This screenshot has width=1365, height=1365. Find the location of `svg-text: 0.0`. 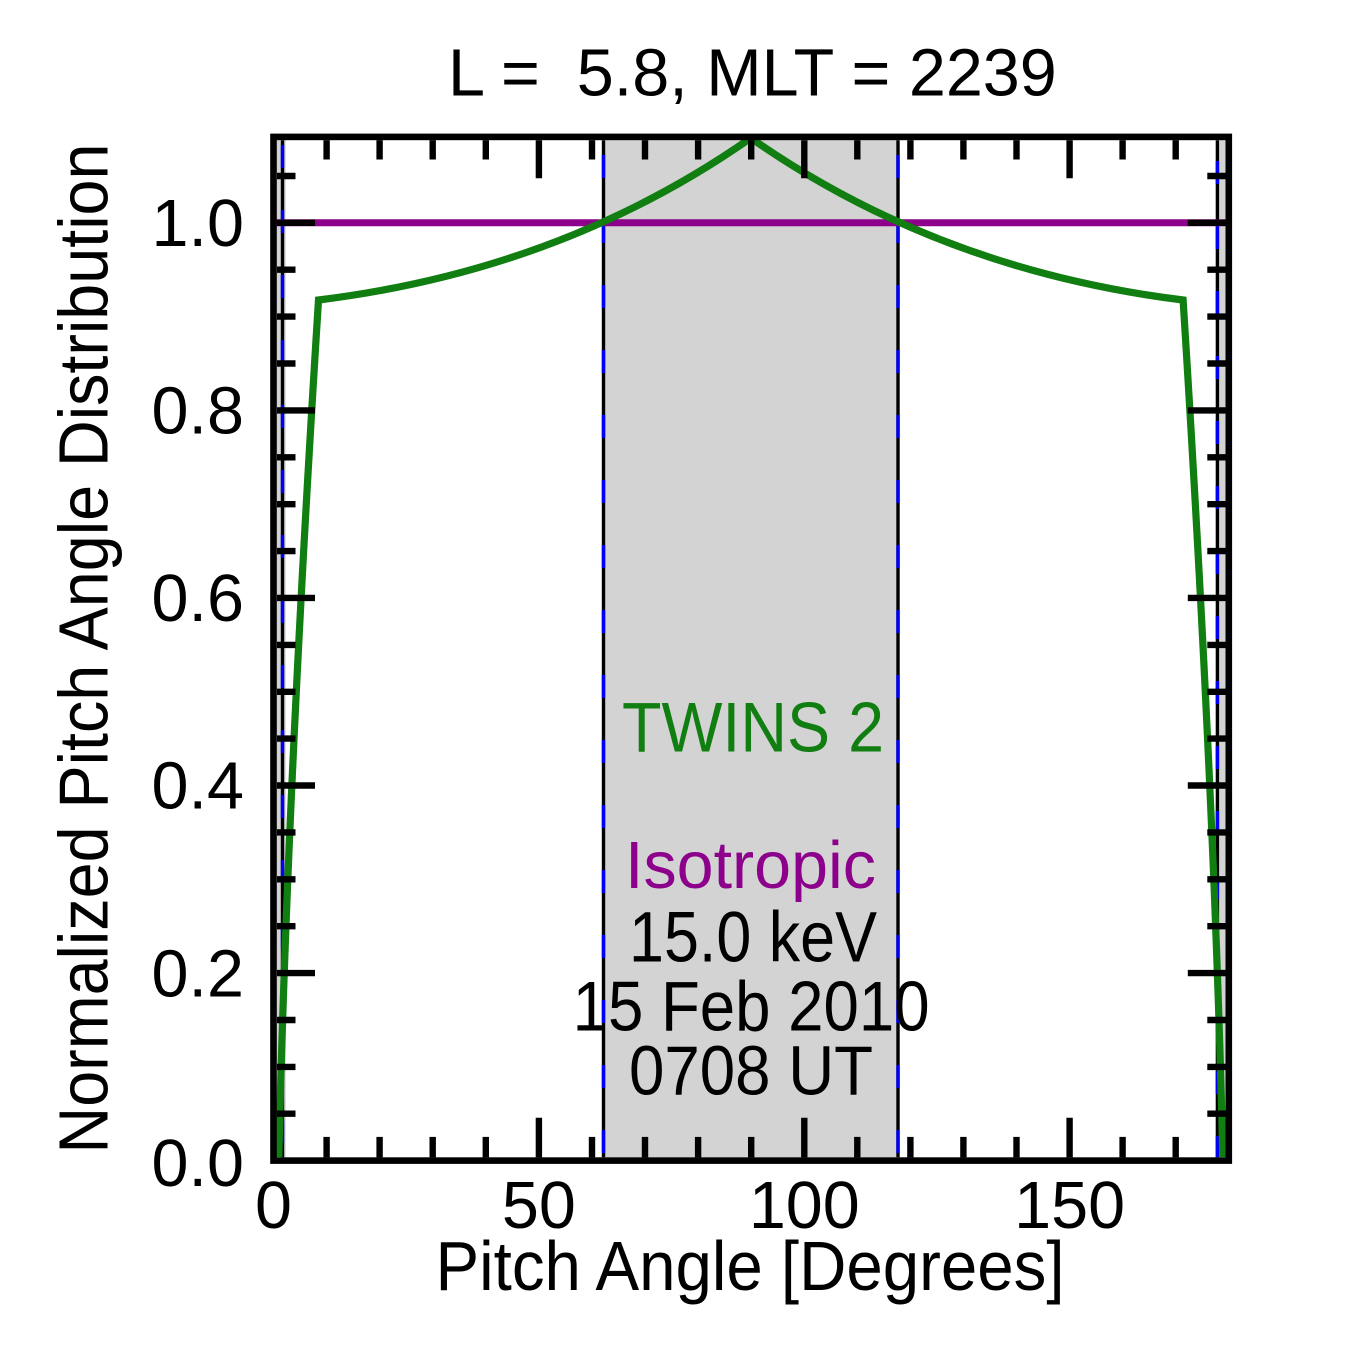

svg-text: 0.0 is located at coordinates (198, 1164).